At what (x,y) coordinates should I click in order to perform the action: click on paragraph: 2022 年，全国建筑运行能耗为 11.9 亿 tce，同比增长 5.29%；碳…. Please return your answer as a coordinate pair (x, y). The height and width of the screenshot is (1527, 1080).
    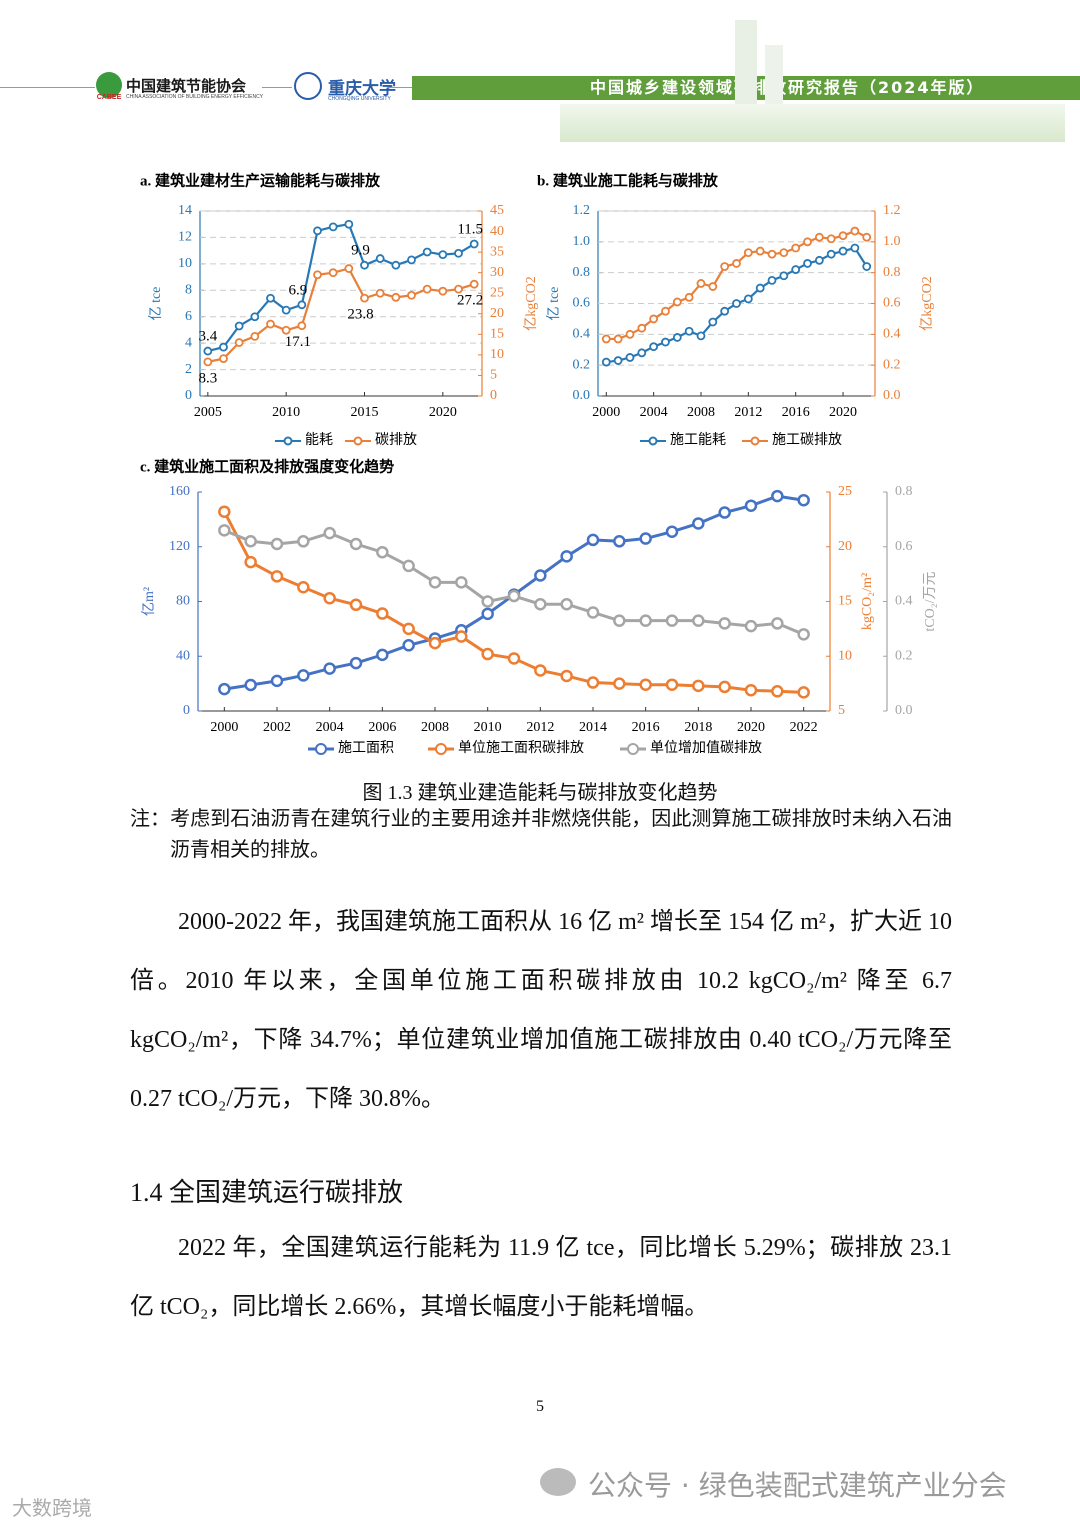
    Looking at the image, I should click on (541, 1277).